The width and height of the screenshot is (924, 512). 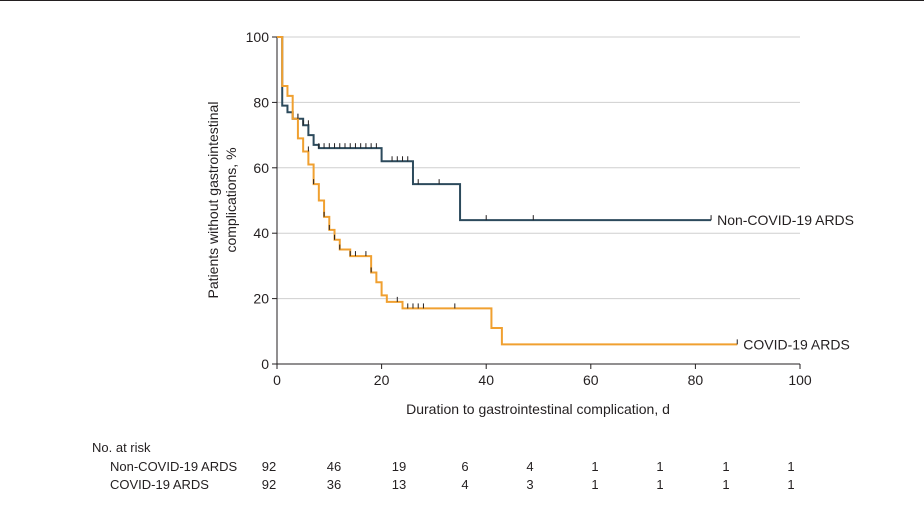 What do you see at coordinates (486, 380) in the screenshot?
I see `x-tick-label: 40` at bounding box center [486, 380].